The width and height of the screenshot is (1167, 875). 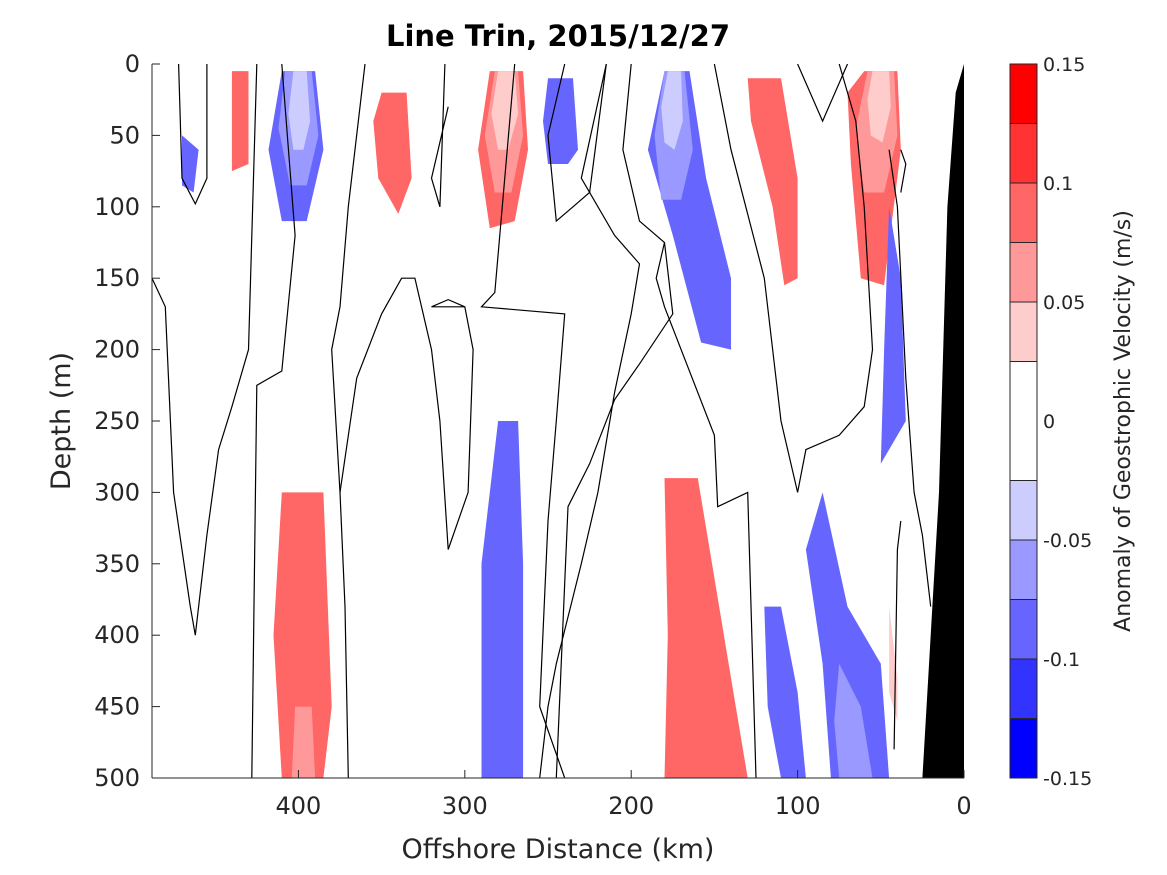 What do you see at coordinates (117, 278) in the screenshot?
I see `y-tick-label: 150` at bounding box center [117, 278].